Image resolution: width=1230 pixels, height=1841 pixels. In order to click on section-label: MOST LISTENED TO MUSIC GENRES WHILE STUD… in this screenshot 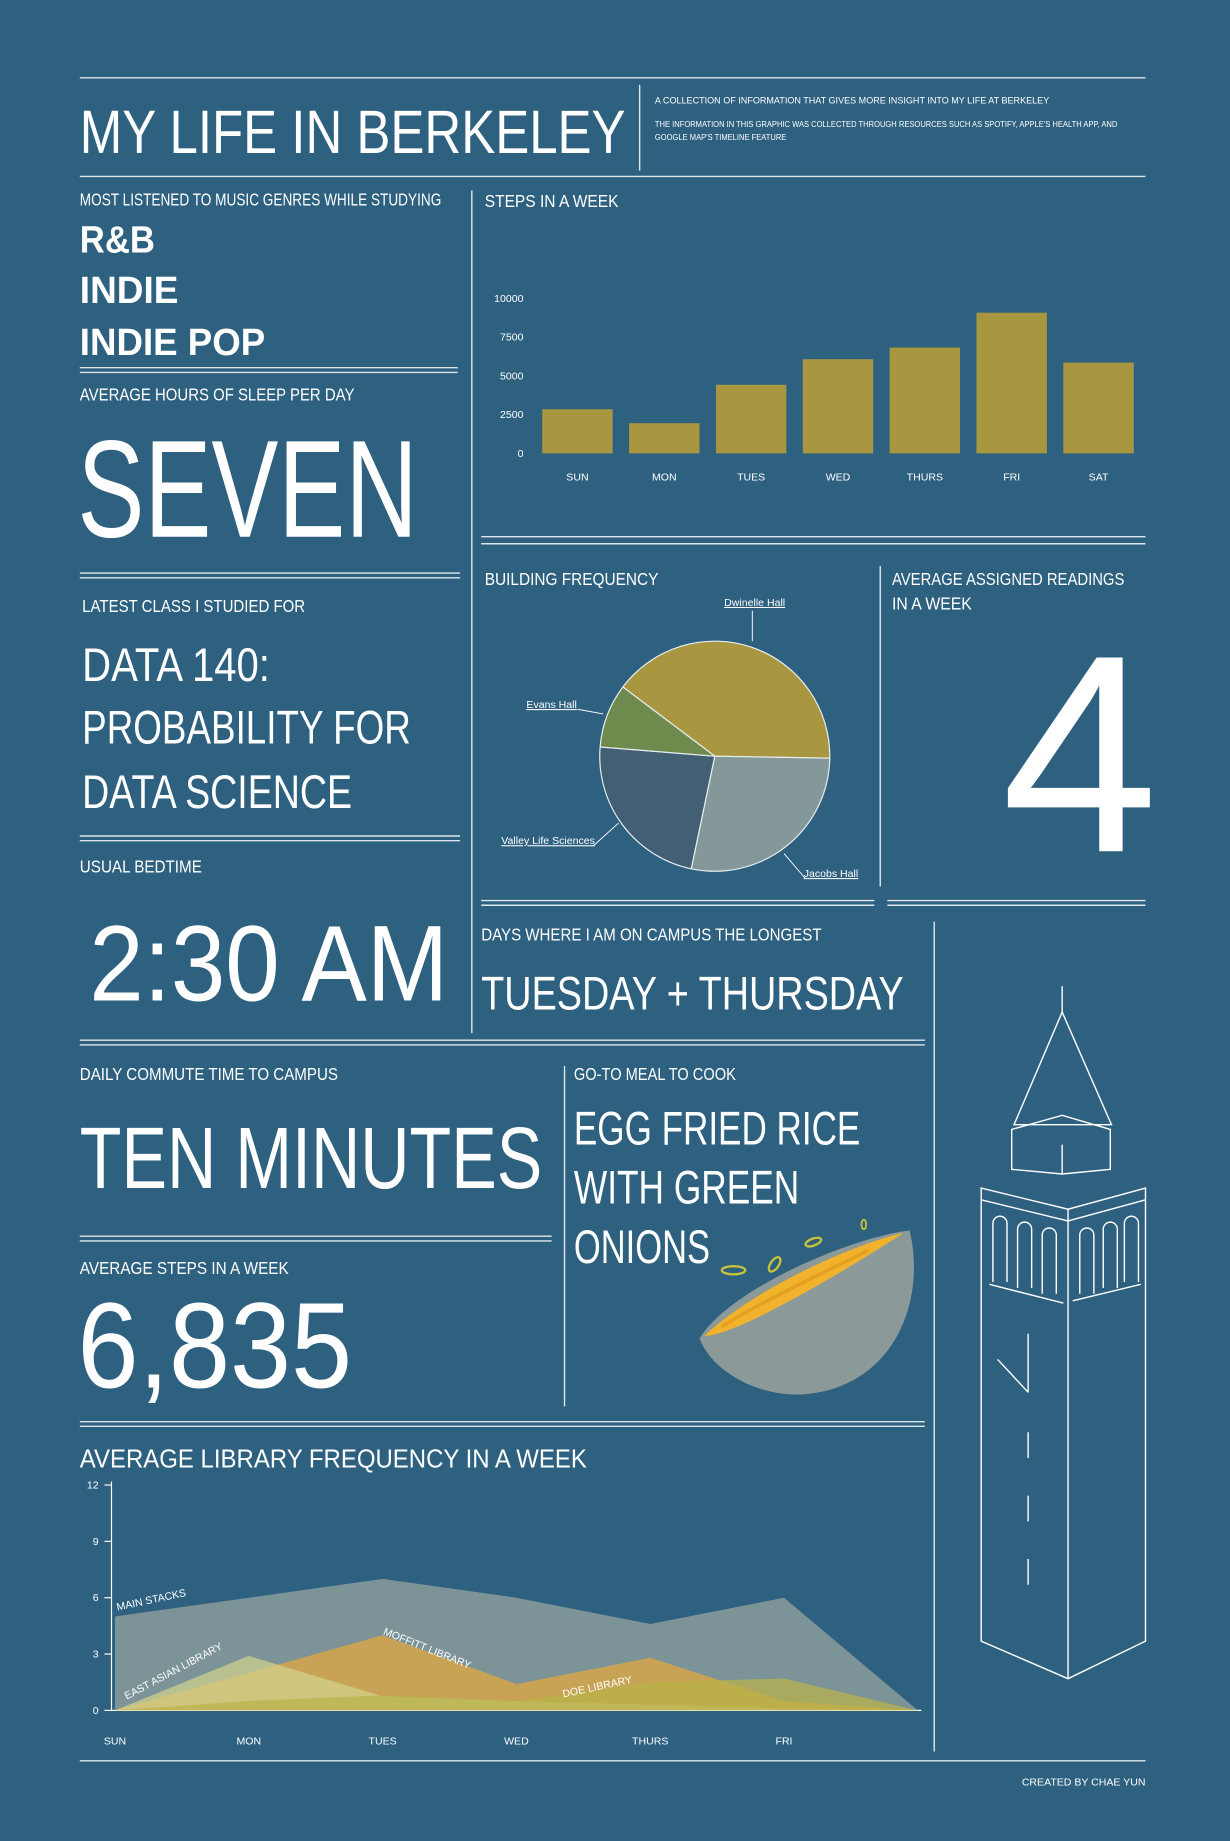, I will do `click(260, 200)`.